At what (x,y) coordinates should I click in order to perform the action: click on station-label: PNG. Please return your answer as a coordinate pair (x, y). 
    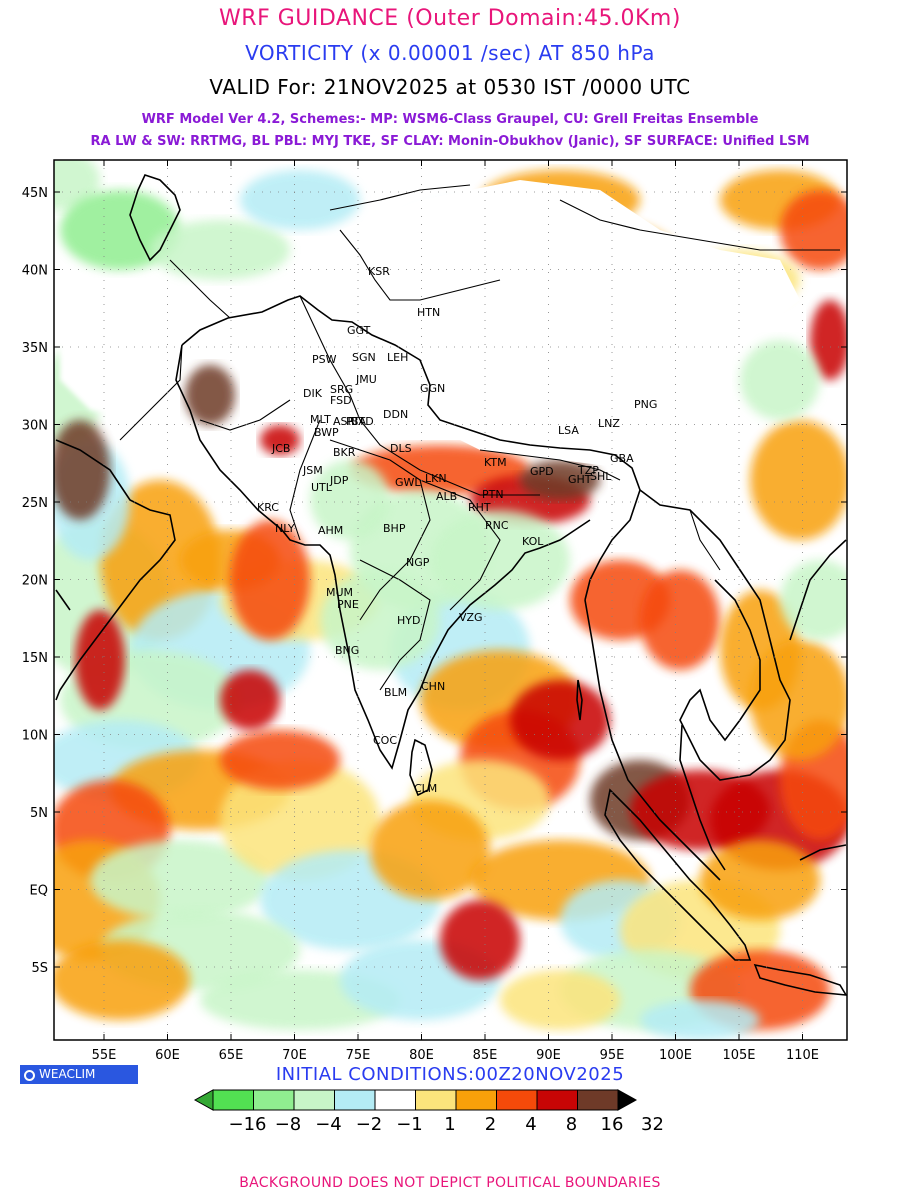
    Looking at the image, I should click on (645, 404).